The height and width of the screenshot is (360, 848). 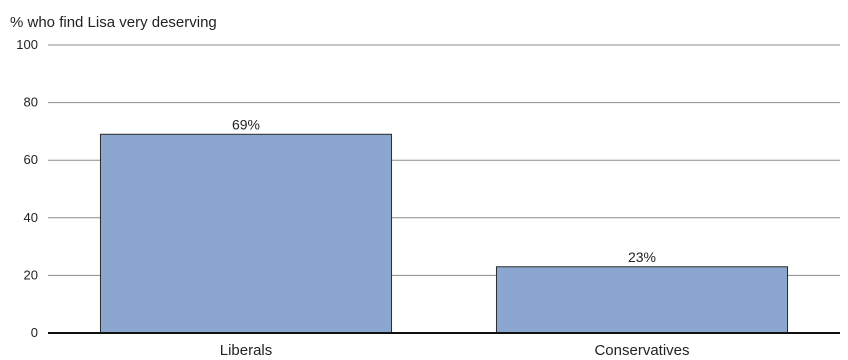 What do you see at coordinates (246, 124) in the screenshot?
I see `data-label-liberals: 69%` at bounding box center [246, 124].